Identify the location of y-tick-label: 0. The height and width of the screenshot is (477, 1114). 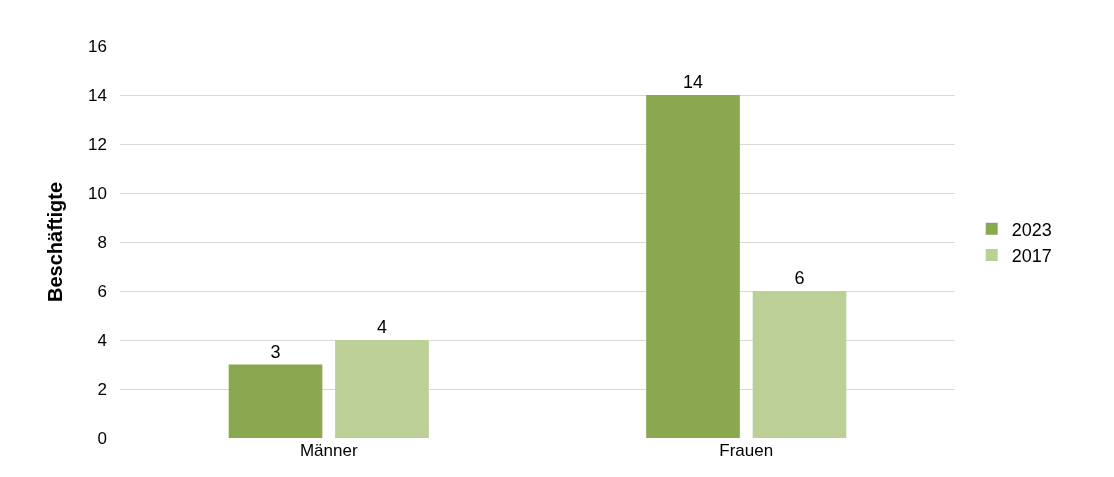
(102, 438).